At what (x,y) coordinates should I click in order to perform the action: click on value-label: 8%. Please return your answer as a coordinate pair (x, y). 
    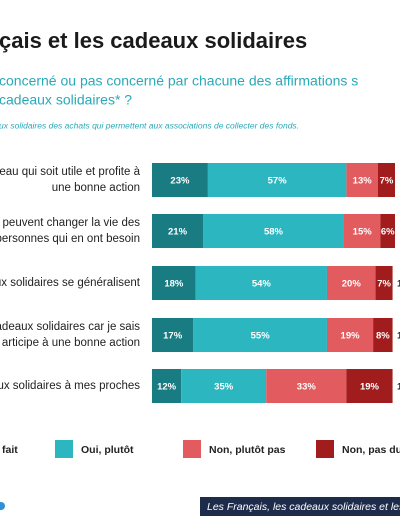
    Looking at the image, I should click on (383, 336).